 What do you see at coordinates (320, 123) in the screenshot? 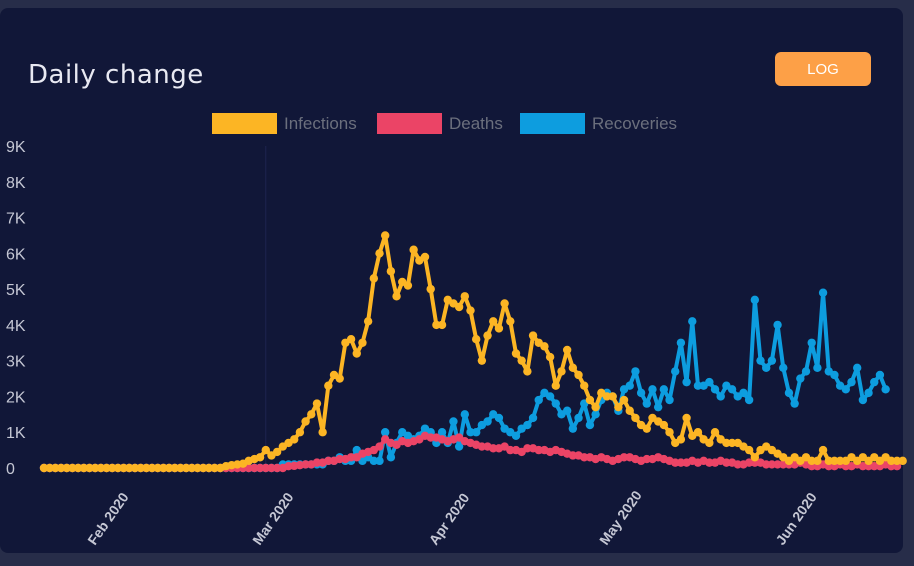
I see `legend-label-infections: Infections` at bounding box center [320, 123].